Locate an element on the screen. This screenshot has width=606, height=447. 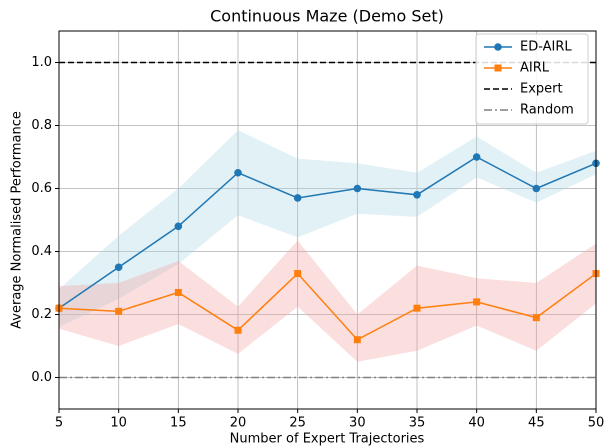
y-tick-label: 0.4 is located at coordinates (41, 251).